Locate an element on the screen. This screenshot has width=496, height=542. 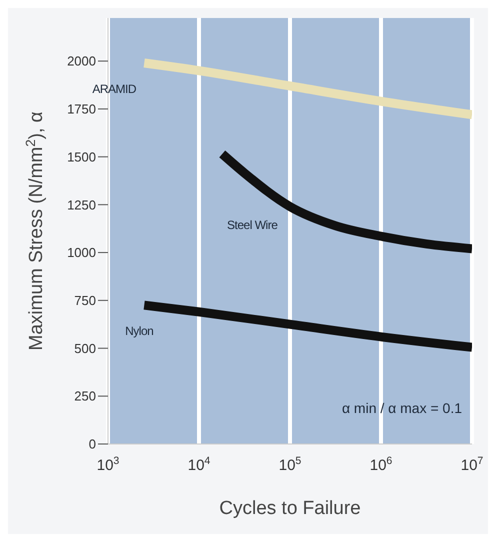
y-tick-label: 2000 is located at coordinates (81, 61).